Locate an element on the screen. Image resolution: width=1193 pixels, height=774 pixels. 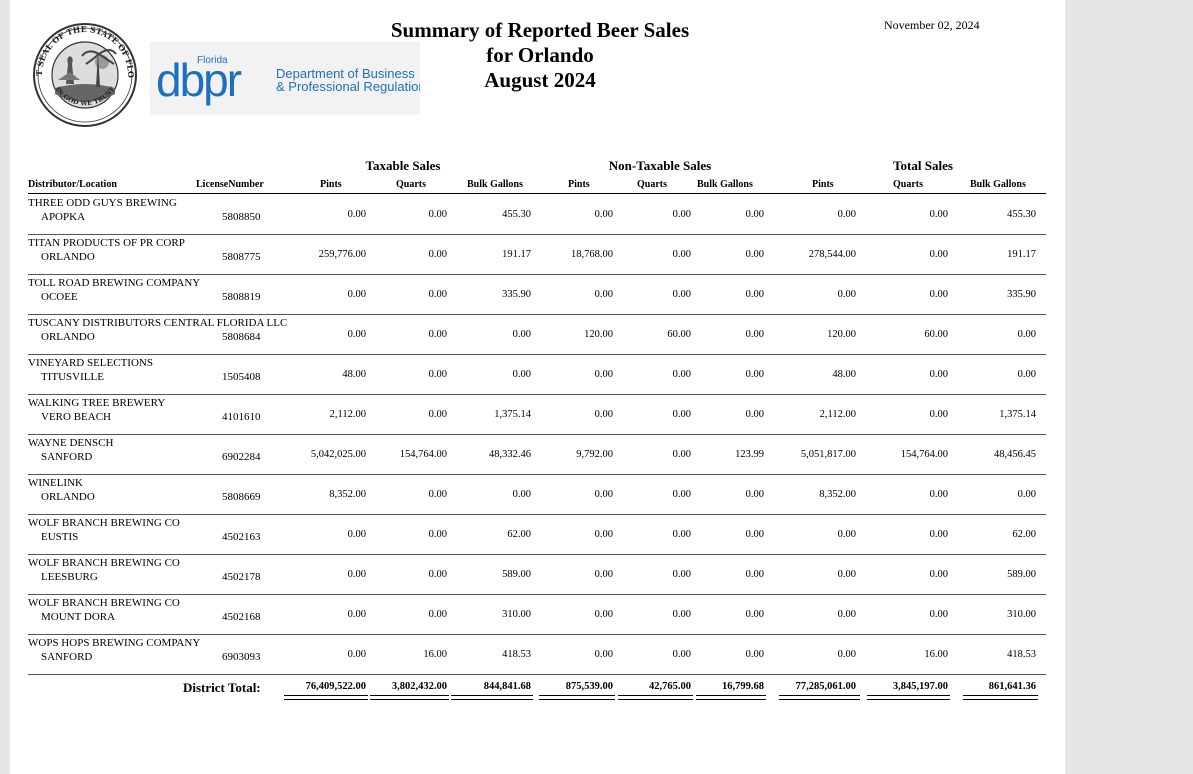
table-cell: 48.00 is located at coordinates (354, 374).